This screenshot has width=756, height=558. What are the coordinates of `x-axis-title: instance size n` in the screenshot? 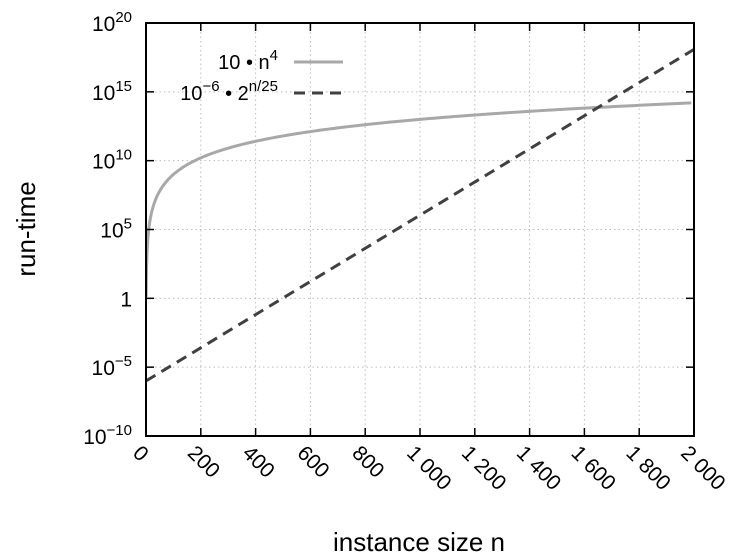 It's located at (419, 542).